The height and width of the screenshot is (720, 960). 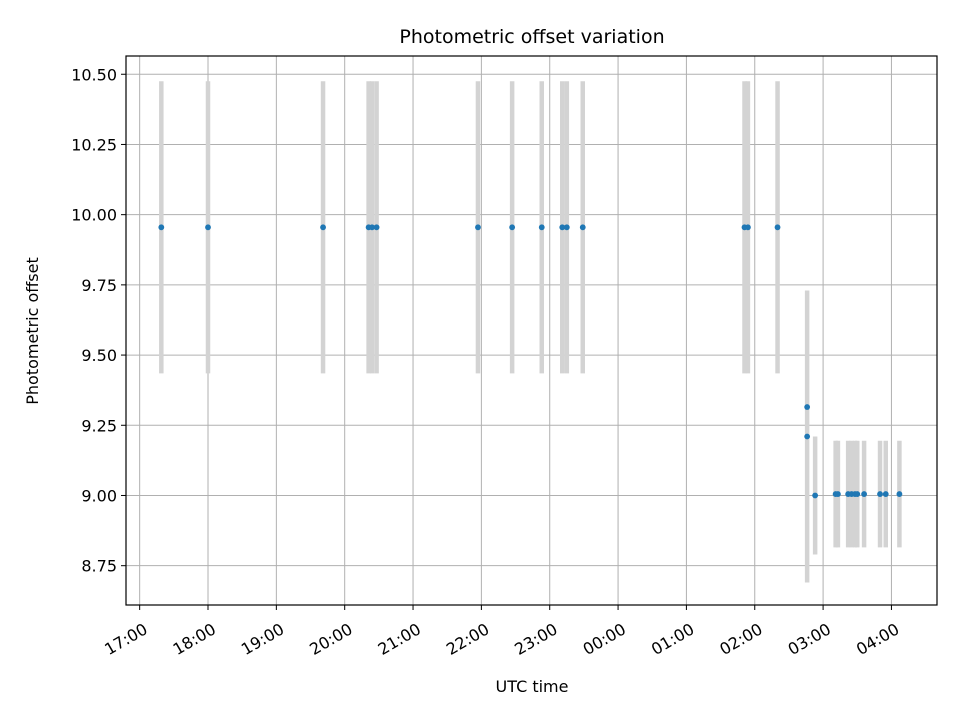 I want to click on y-tick-label: 10.25, so click(x=94, y=144).